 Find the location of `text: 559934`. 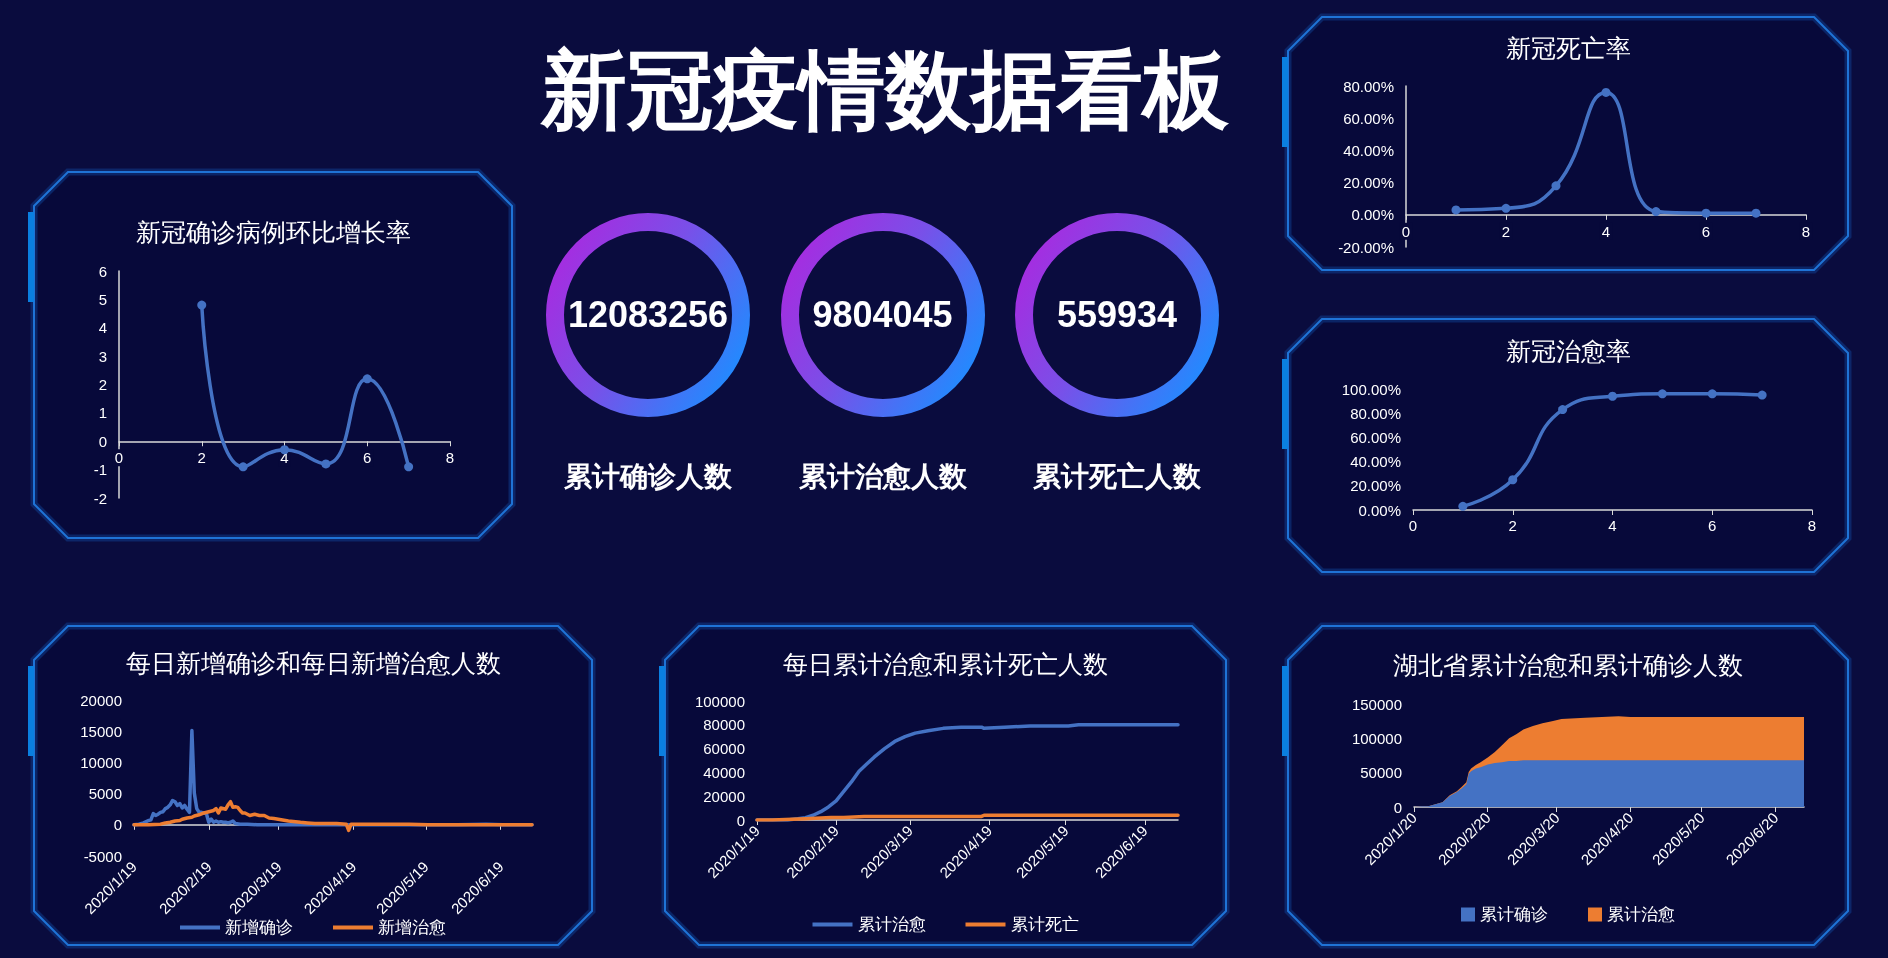

text: 559934 is located at coordinates (1117, 315).